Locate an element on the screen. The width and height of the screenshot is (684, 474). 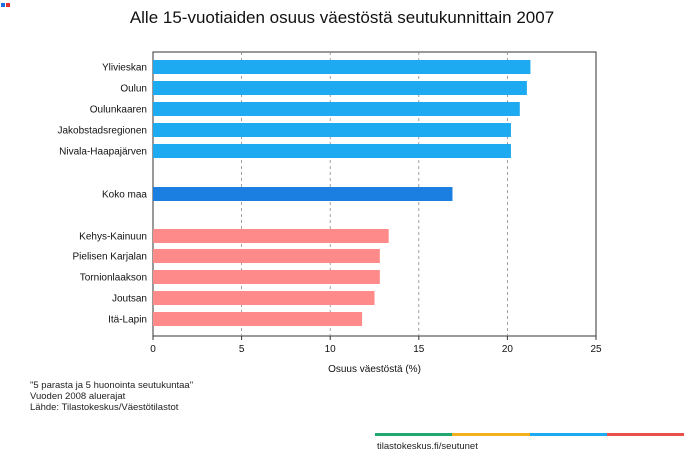
x-tick-label: 0 is located at coordinates (153, 349).